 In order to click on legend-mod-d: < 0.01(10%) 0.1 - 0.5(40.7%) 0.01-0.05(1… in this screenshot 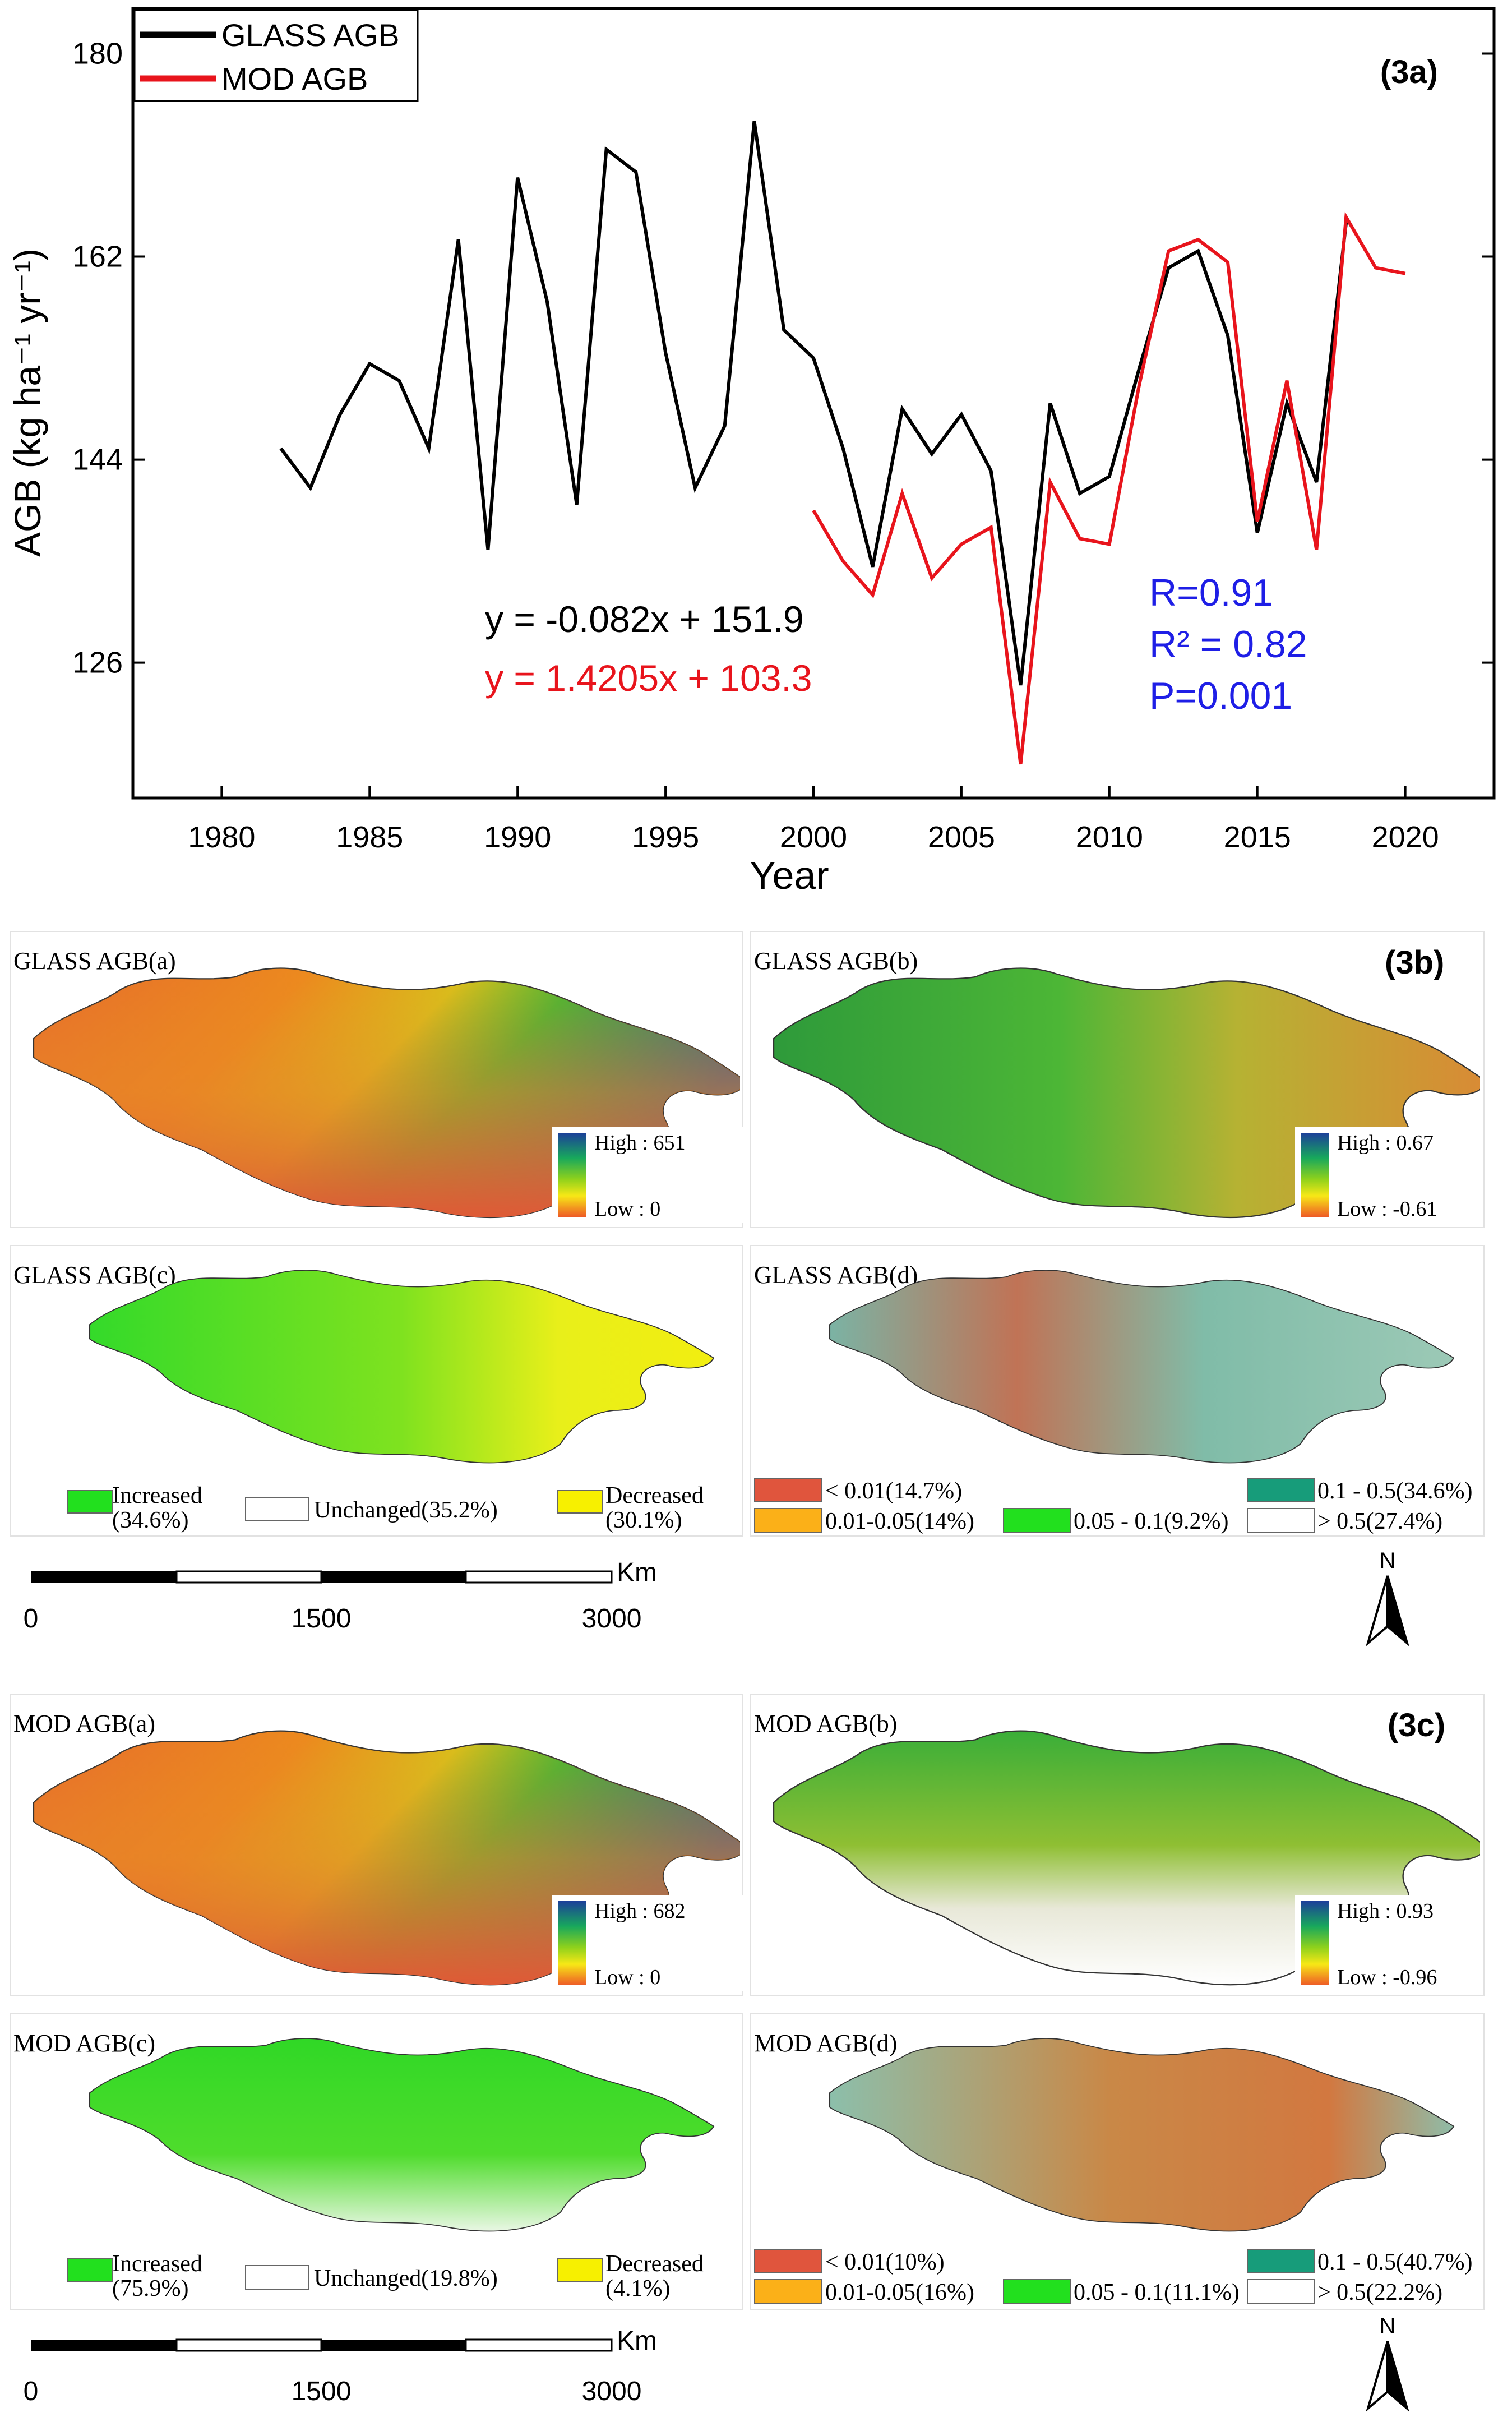, I will do `click(1113, 2277)`.